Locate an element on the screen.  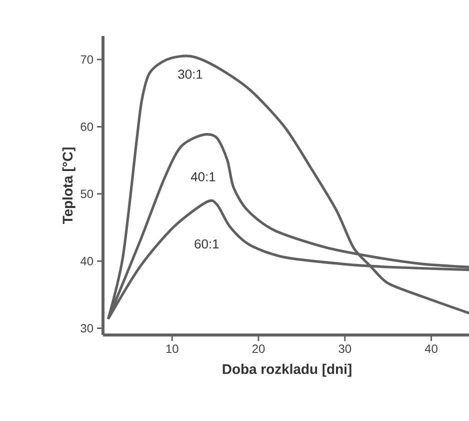
y-axis-title: Teplota [°C] is located at coordinates (69, 186).